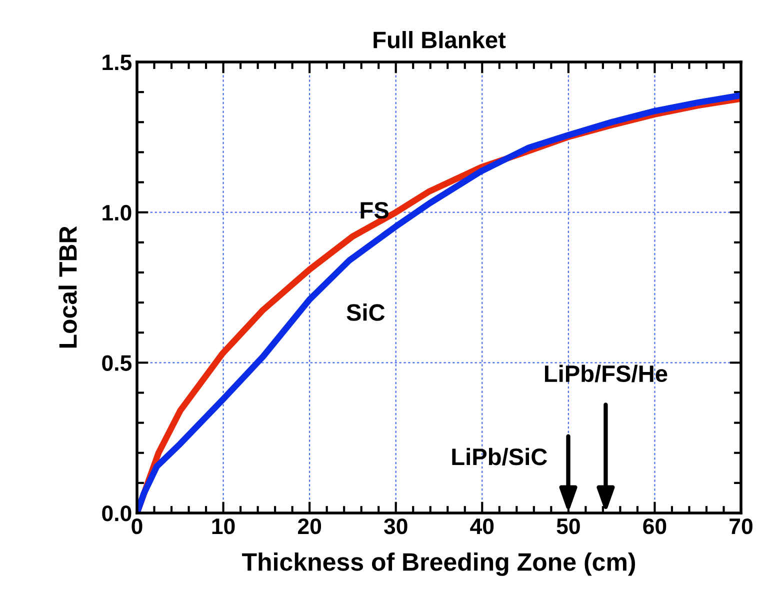 The height and width of the screenshot is (601, 763). What do you see at coordinates (396, 526) in the screenshot?
I see `x-tick-label: 30` at bounding box center [396, 526].